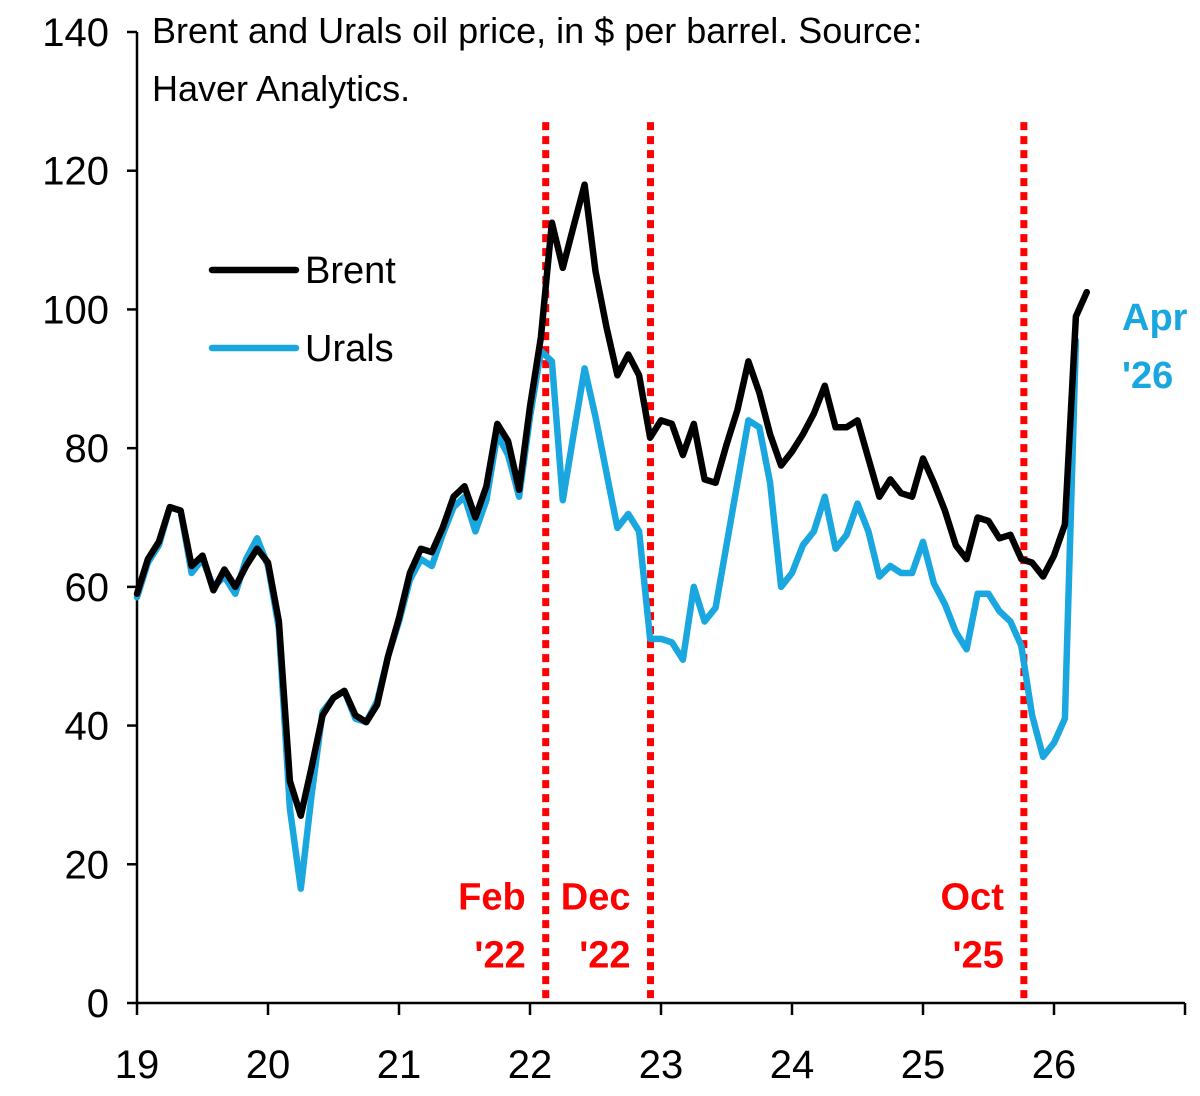  I want to click on x-tick-label: 19, so click(137, 1065).